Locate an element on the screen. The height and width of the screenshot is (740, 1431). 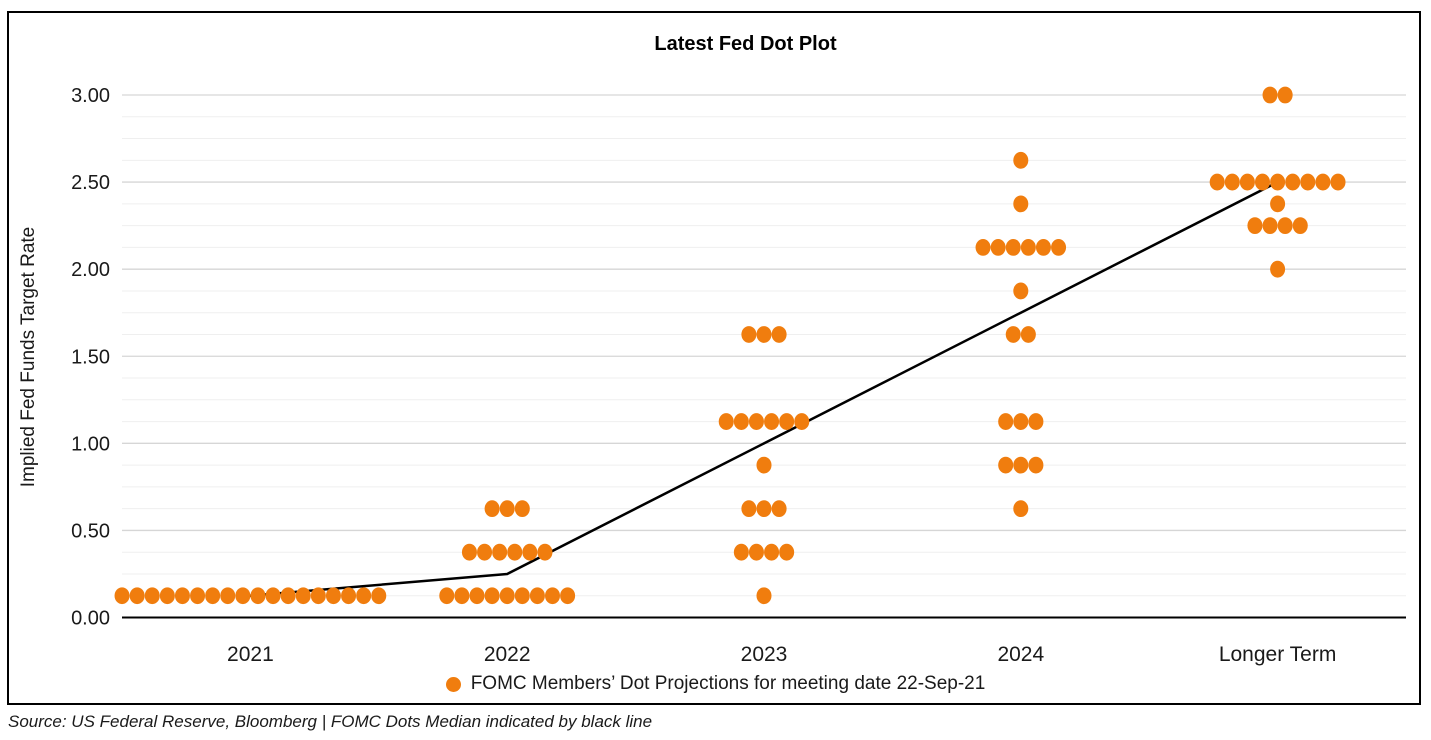
y-tick-label: 3.00 is located at coordinates (90, 96).